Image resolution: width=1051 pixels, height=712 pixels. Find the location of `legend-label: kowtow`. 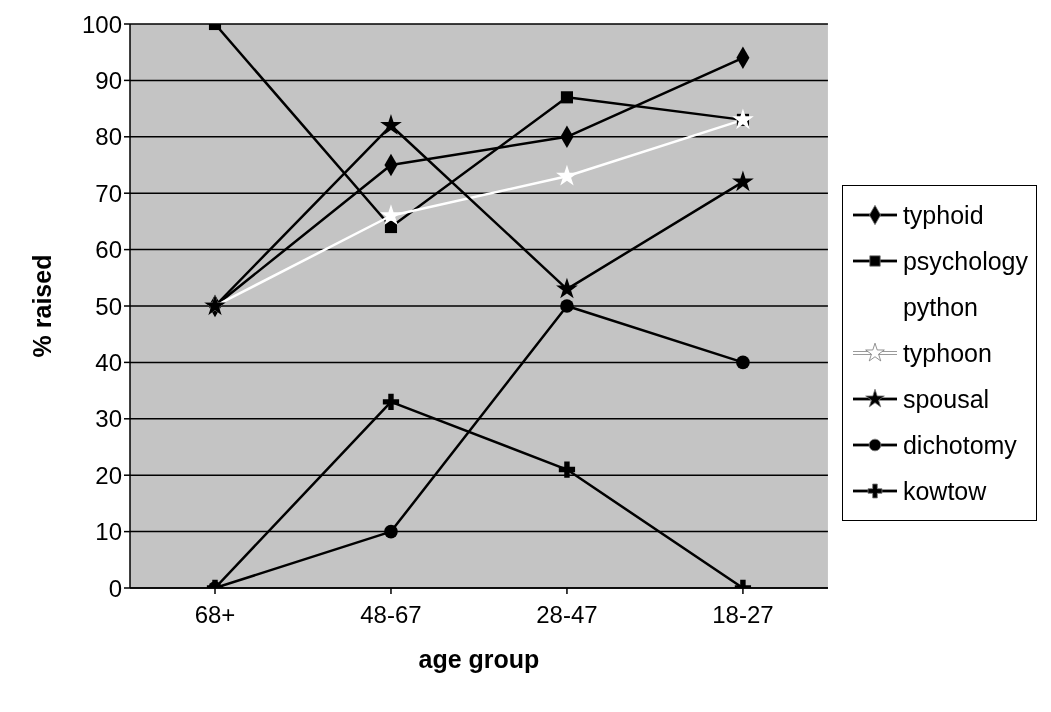

legend-label: kowtow is located at coordinates (944, 491).